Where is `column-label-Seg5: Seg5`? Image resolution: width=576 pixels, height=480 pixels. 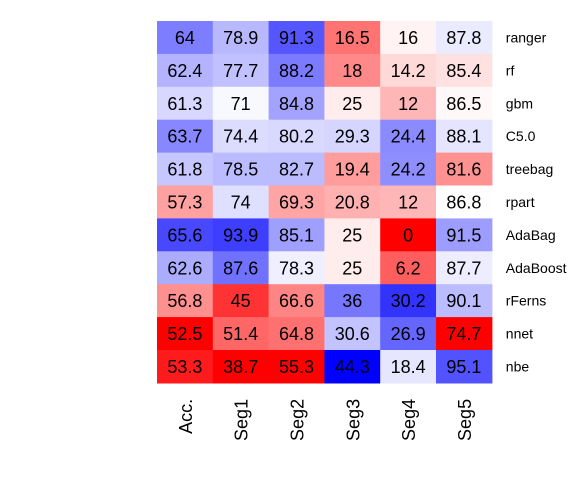 column-label-Seg5: Seg5 is located at coordinates (465, 420).